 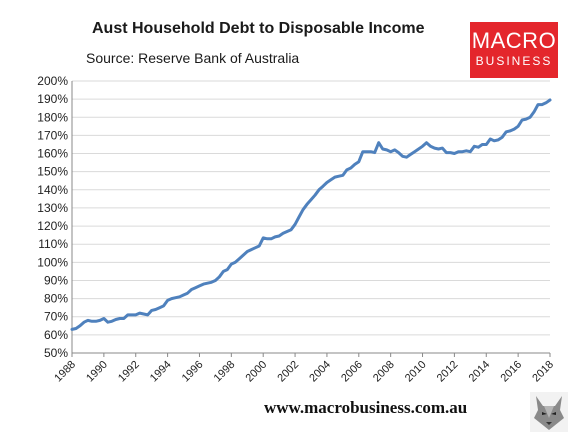 I want to click on x-tick-label: 2008, so click(x=384, y=372).